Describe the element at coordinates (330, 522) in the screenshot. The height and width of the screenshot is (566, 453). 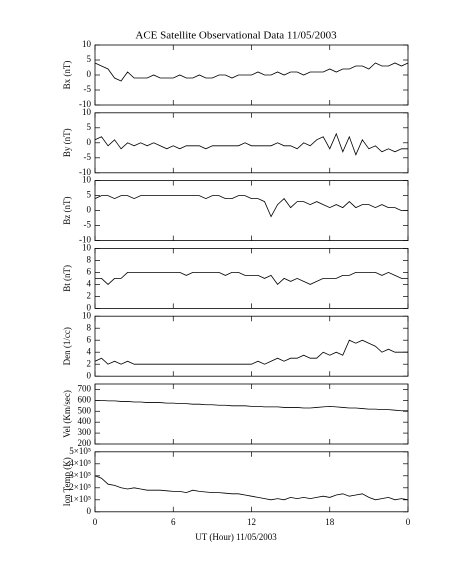
I see `x-tick-label: 18` at that location.